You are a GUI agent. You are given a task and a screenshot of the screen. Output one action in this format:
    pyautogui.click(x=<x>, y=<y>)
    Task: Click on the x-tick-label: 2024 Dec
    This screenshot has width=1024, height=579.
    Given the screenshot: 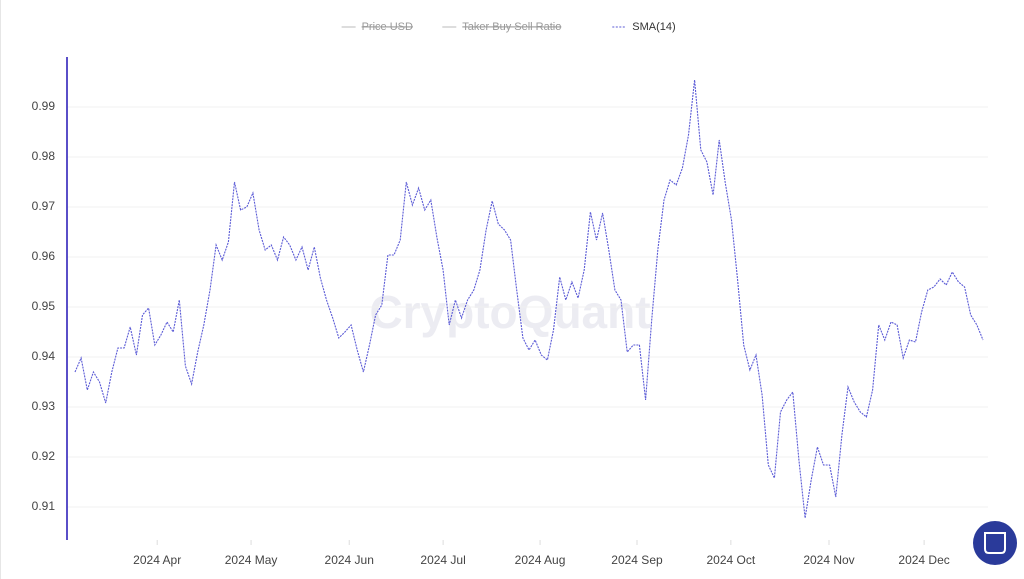 What is the action you would take?
    pyautogui.click(x=923, y=560)
    